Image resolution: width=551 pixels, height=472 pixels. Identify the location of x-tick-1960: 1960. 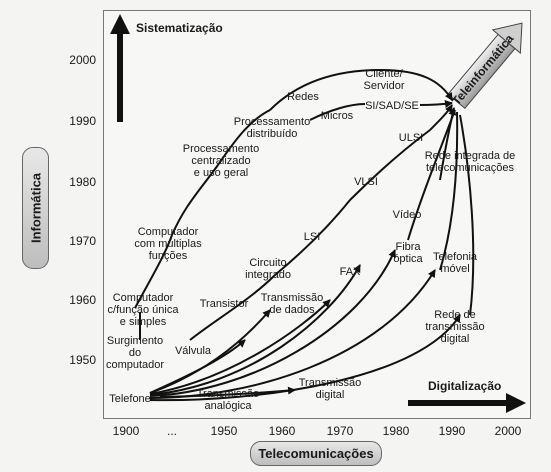
(282, 431).